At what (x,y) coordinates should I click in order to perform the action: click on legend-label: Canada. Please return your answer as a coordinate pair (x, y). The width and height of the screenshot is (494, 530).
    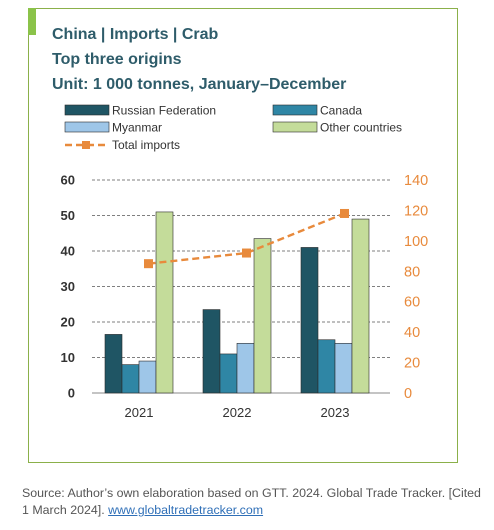
    Looking at the image, I should click on (341, 111).